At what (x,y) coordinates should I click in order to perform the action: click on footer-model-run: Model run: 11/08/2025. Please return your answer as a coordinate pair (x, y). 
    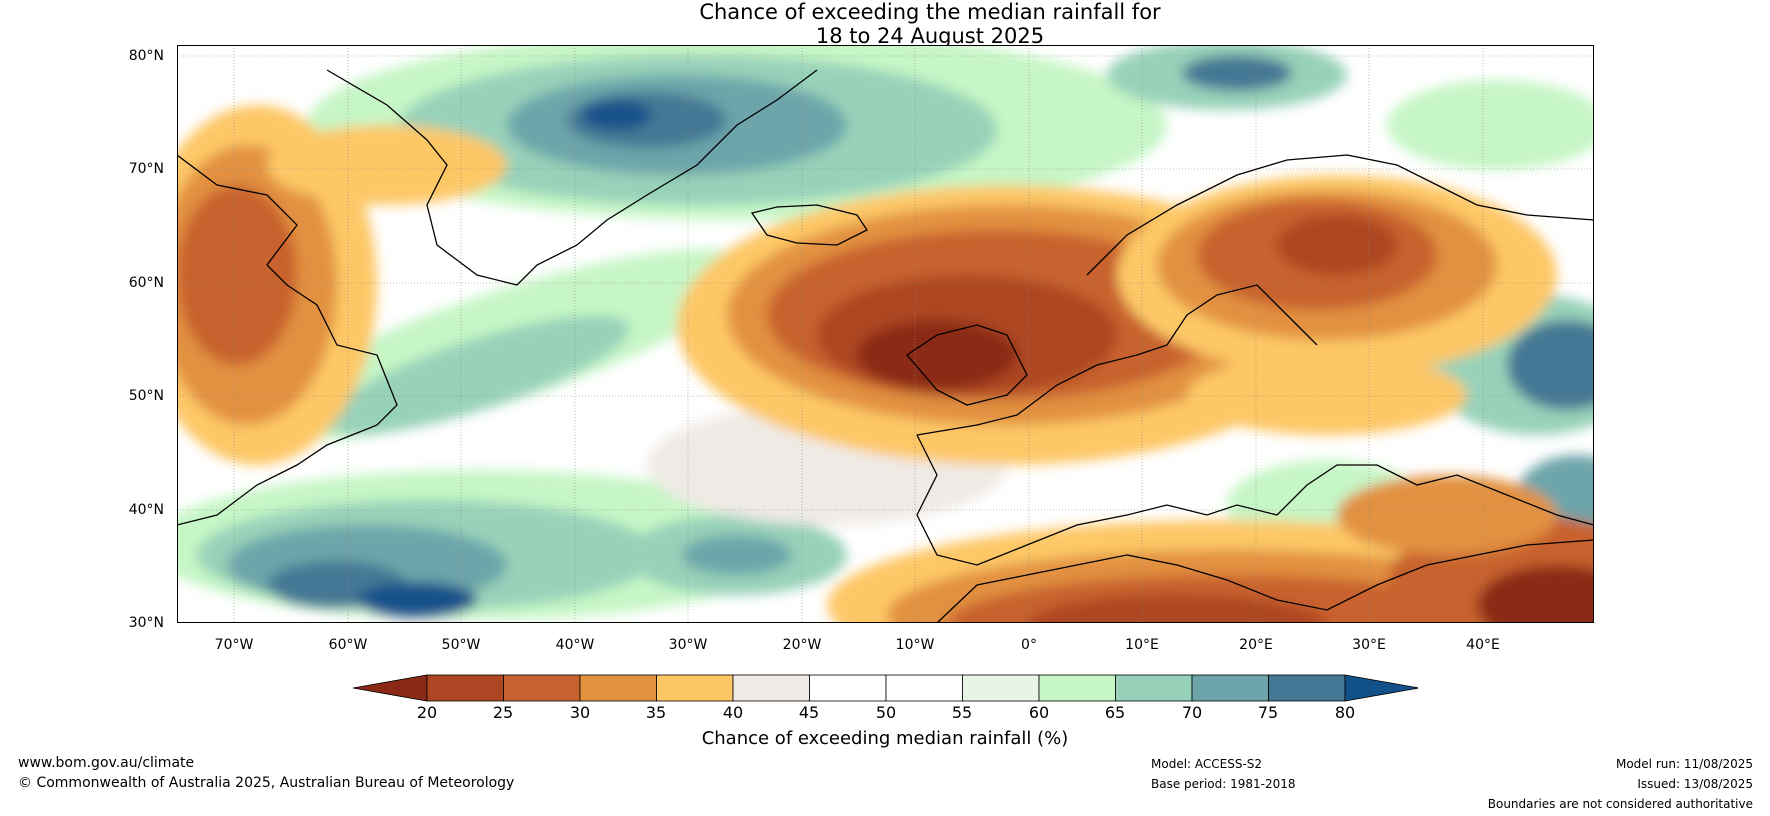
    Looking at the image, I should click on (1684, 764).